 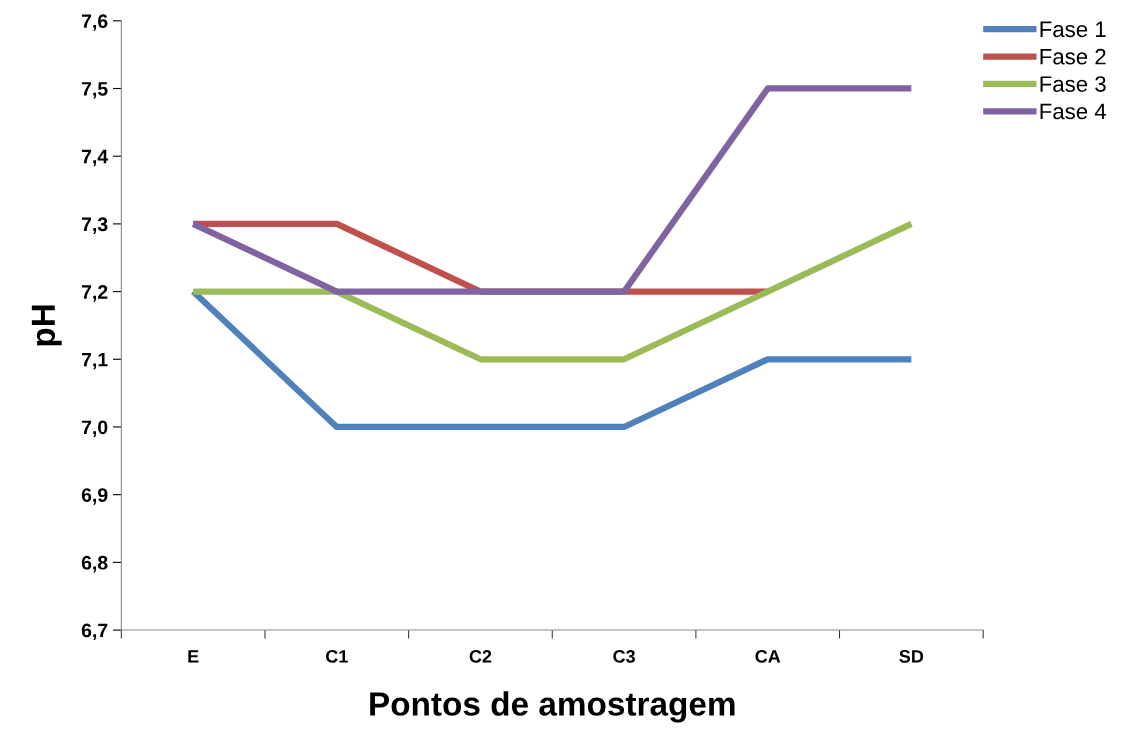 I want to click on y-axis-title: pH, so click(x=46, y=325).